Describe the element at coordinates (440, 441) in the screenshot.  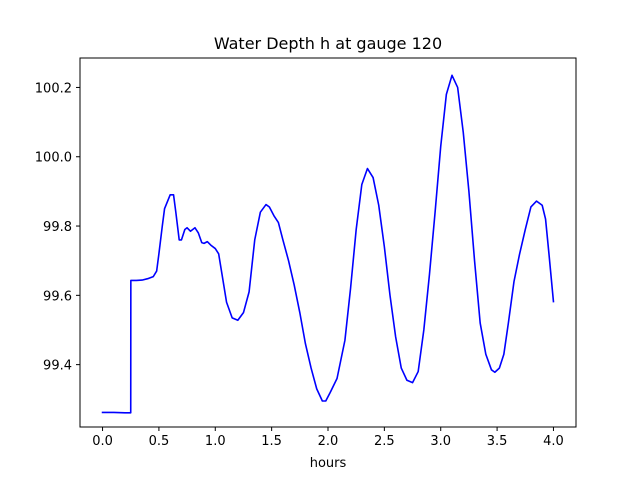
I see `x-tick-label: 3.0` at that location.